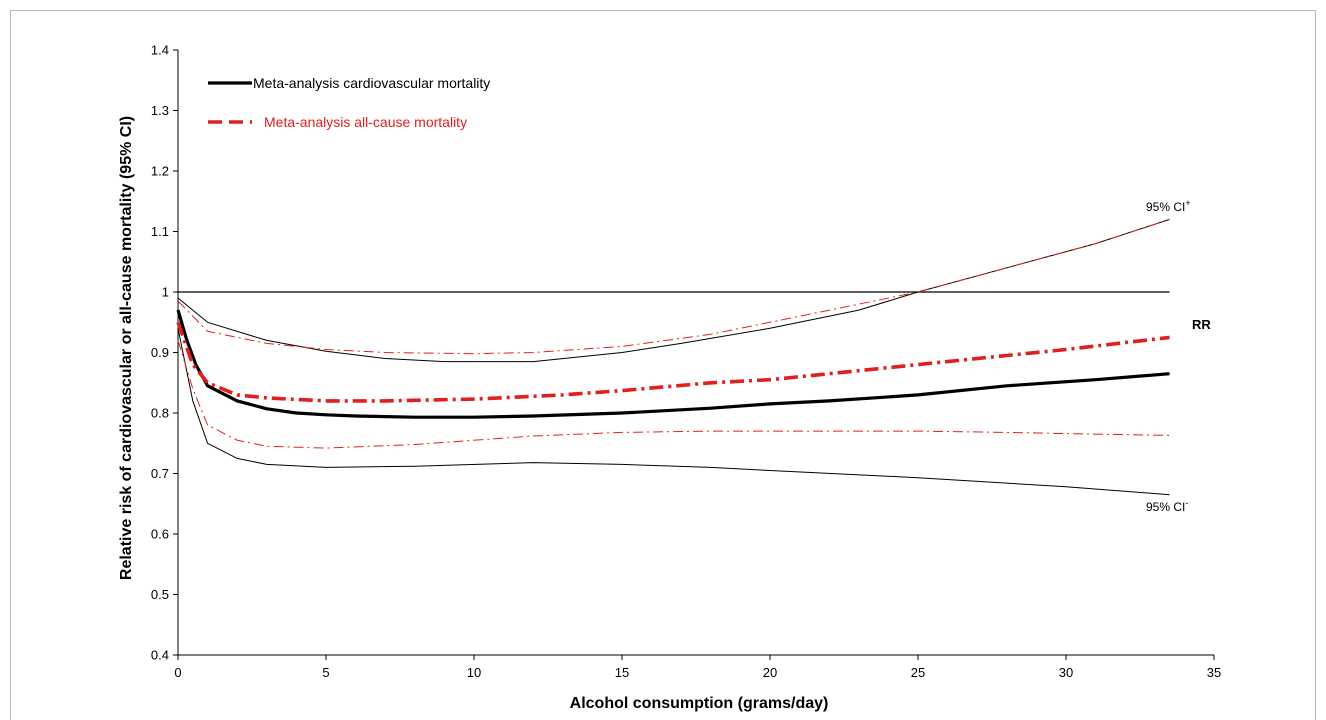 The height and width of the screenshot is (720, 1326). Describe the element at coordinates (177, 672) in the screenshot. I see `x-tick-label: 0` at that location.